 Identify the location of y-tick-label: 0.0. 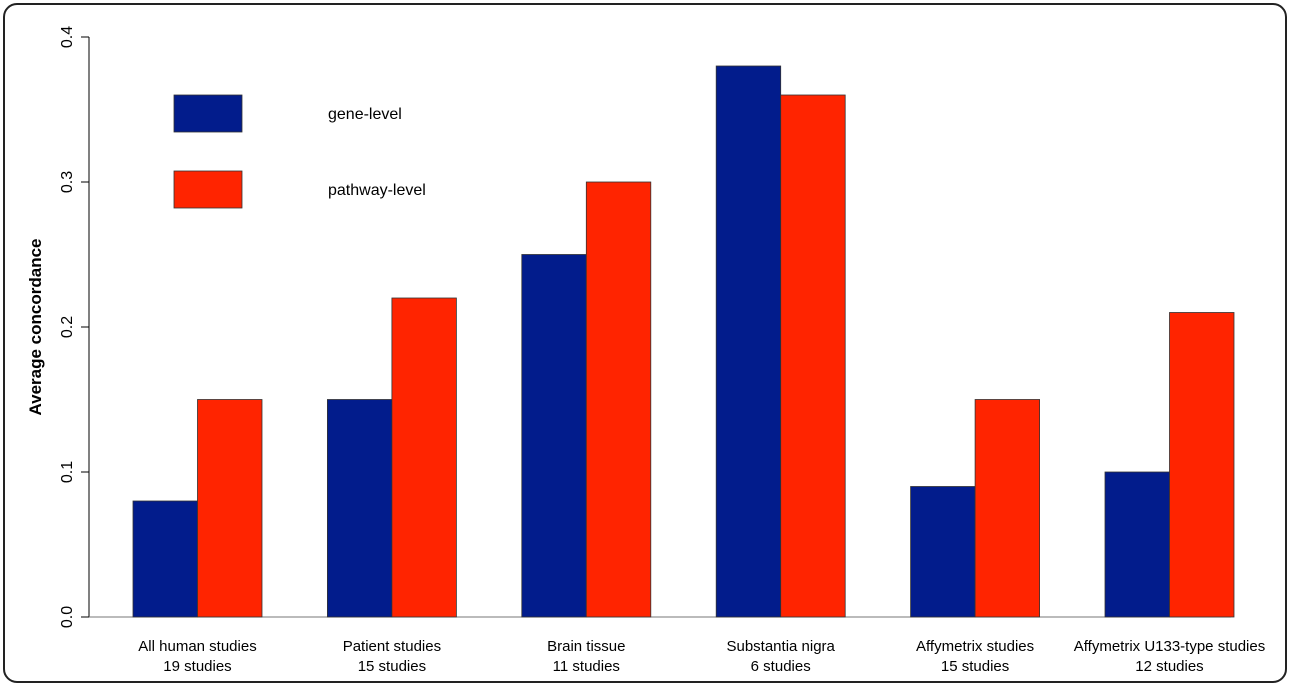
(67, 617).